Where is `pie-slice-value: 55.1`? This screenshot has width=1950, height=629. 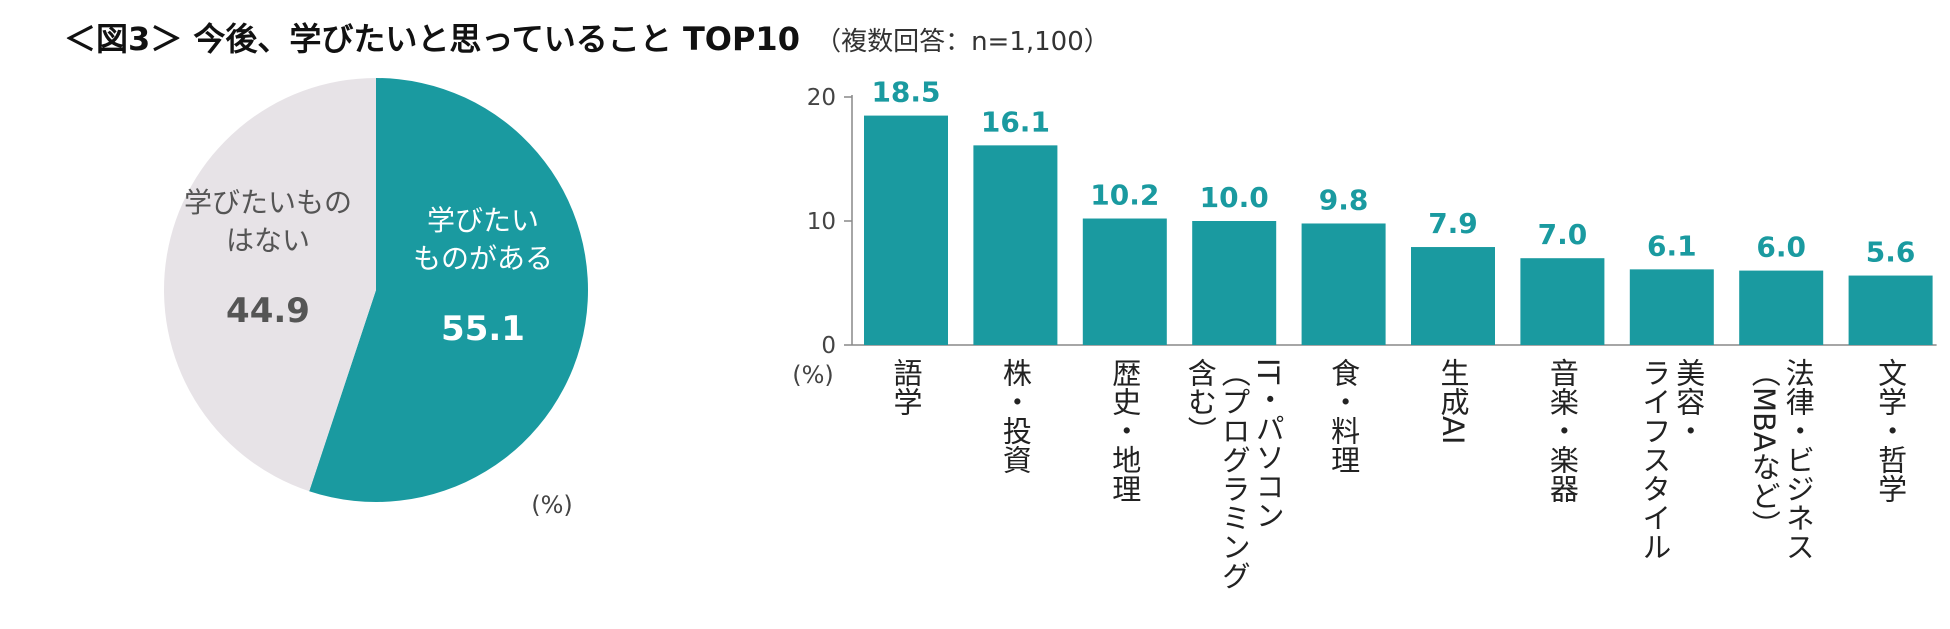
pie-slice-value: 55.1 is located at coordinates (483, 329).